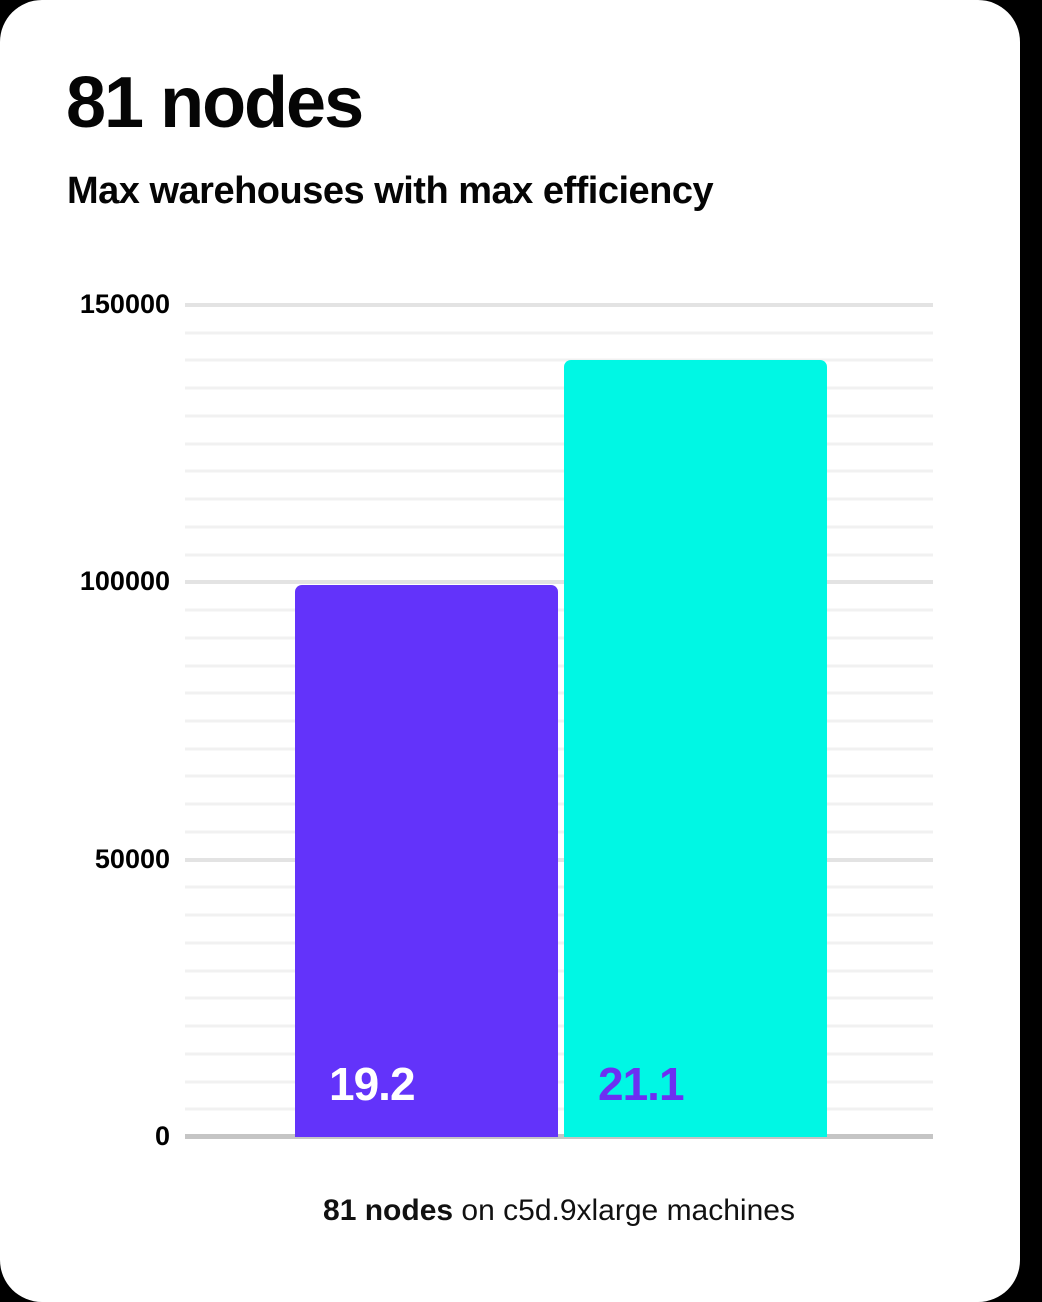 Image resolution: width=1042 pixels, height=1302 pixels. I want to click on page-title: 81 nodes, so click(215, 103).